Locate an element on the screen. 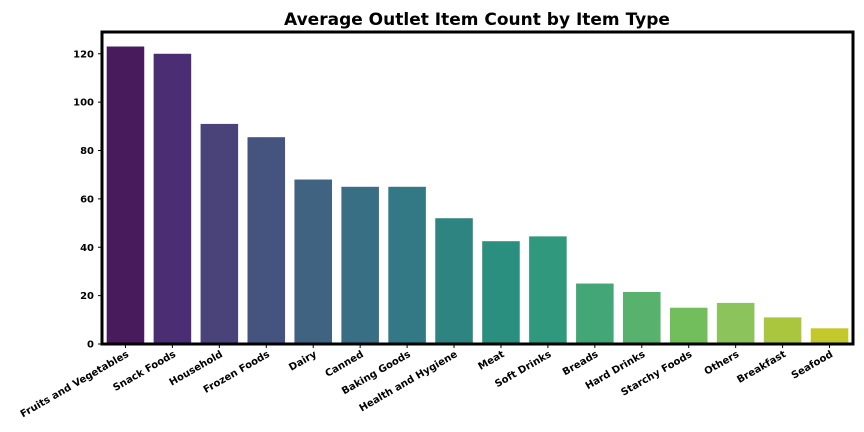  y-axis: 0 20 40 60 80 100 120 is located at coordinates (87, 200).